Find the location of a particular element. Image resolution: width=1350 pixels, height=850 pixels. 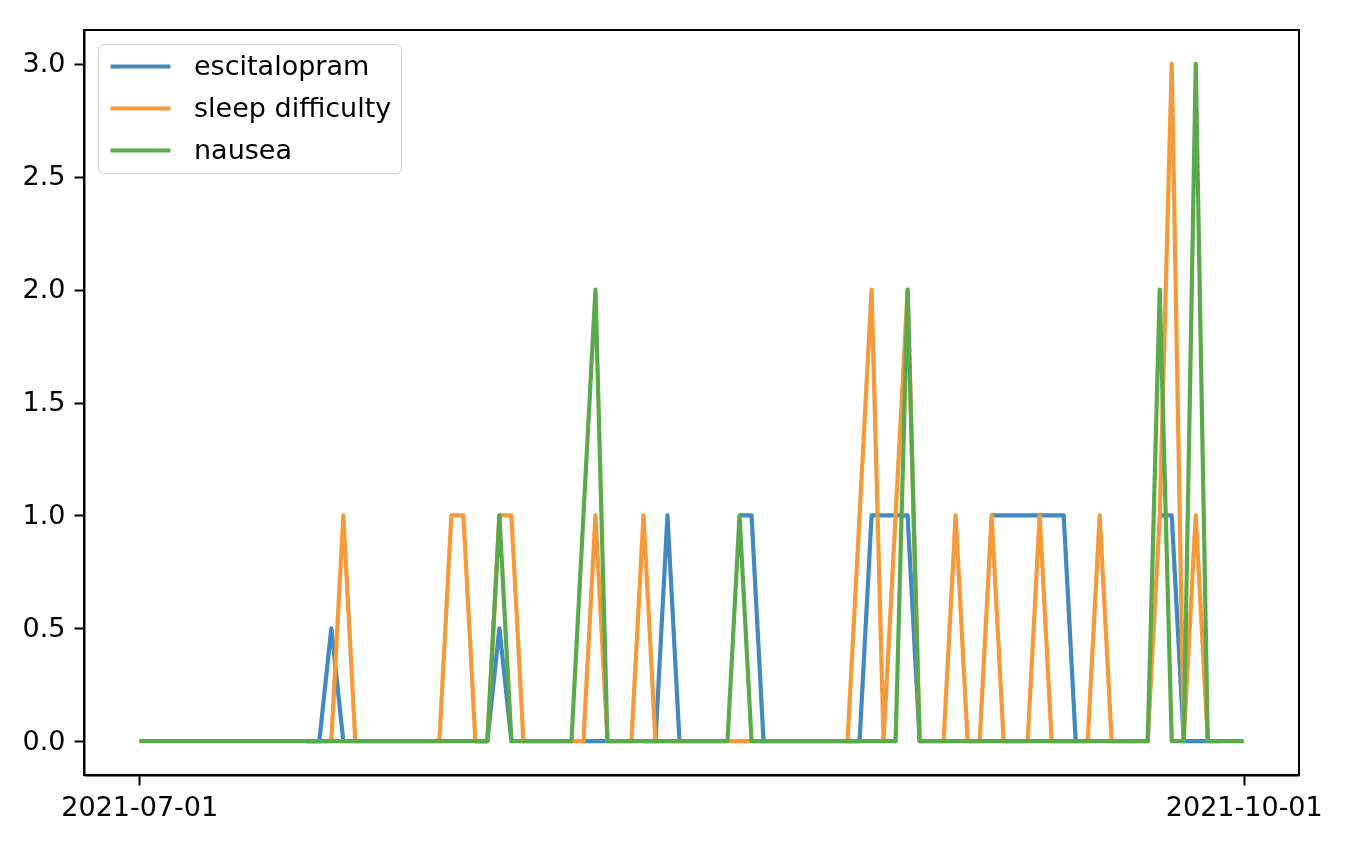

y-tick-label: 3.0 is located at coordinates (44, 63).